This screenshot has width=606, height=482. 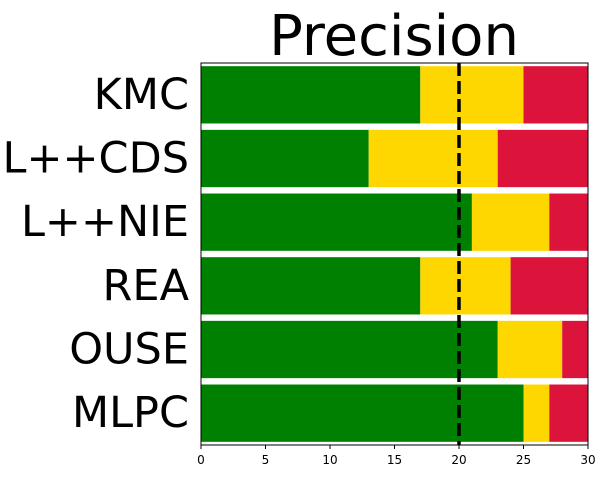 What do you see at coordinates (266, 460) in the screenshot?
I see `x-tick-label: 5` at bounding box center [266, 460].